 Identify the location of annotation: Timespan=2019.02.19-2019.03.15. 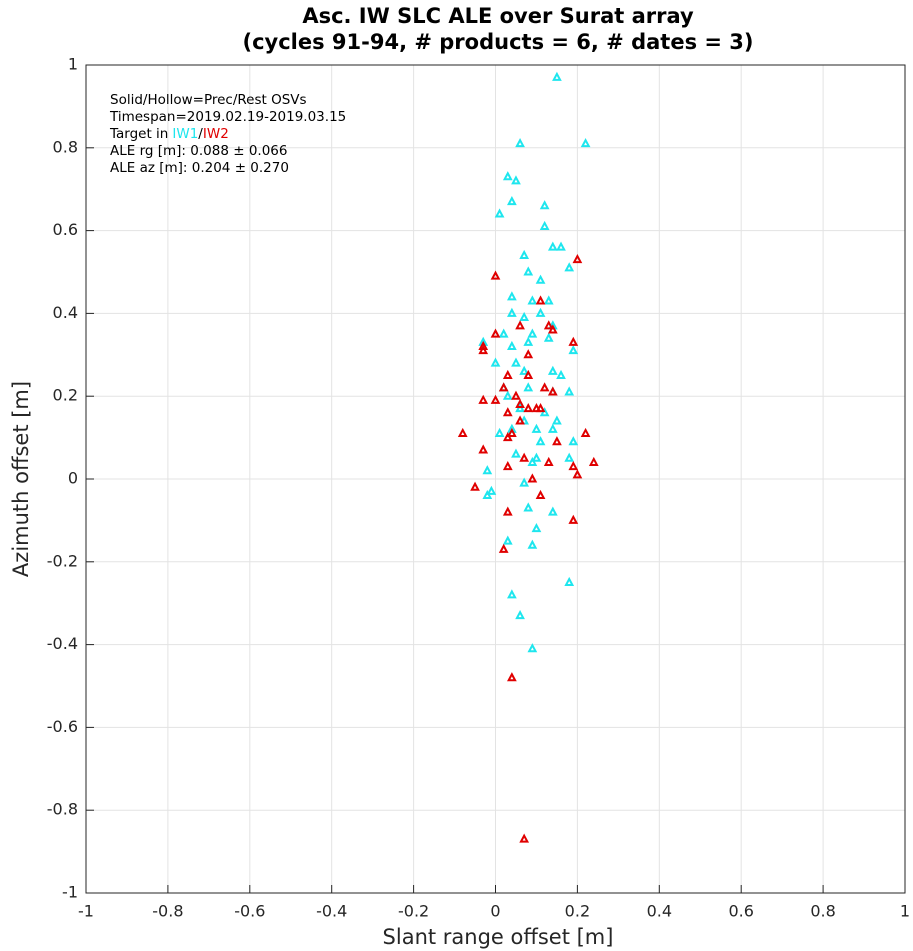
(227, 117).